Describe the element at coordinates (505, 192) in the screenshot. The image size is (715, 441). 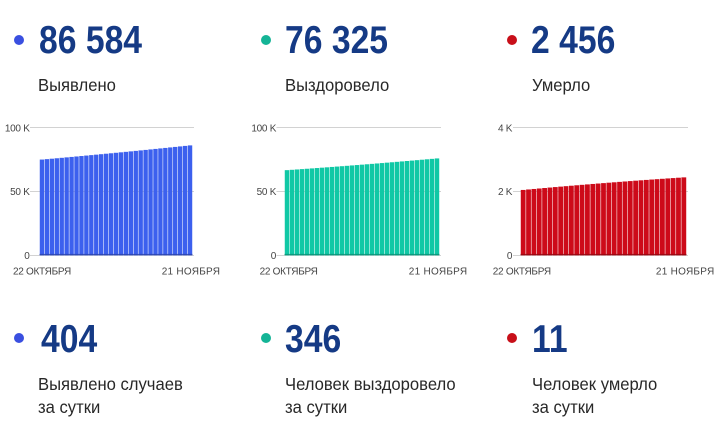
I see `svg-text: 2 K` at that location.